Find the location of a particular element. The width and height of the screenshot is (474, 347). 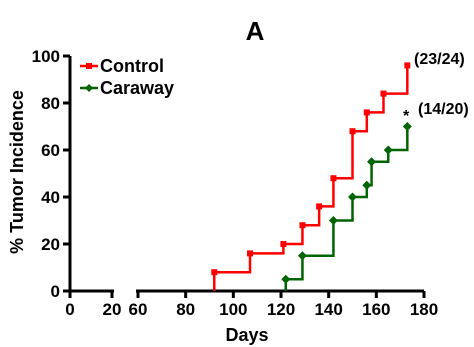

y-tick-label: 20 is located at coordinates (50, 244).